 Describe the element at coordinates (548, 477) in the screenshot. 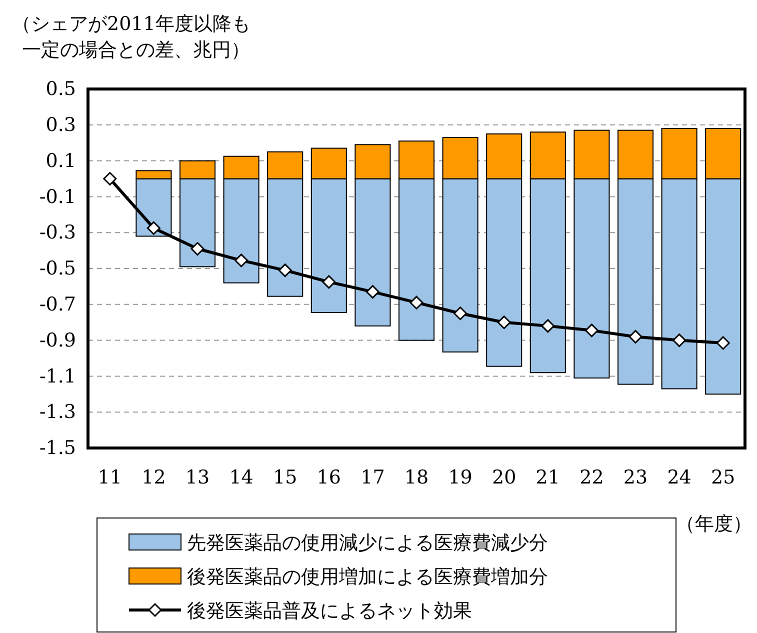

I see `x-tick-label: 21` at that location.